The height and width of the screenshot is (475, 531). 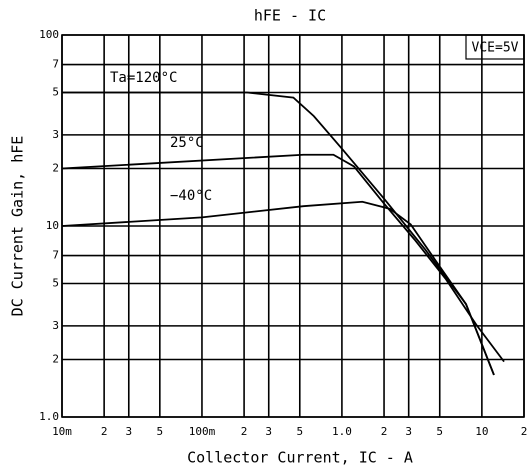 I want to click on annotation-box, so click(x=495, y=47).